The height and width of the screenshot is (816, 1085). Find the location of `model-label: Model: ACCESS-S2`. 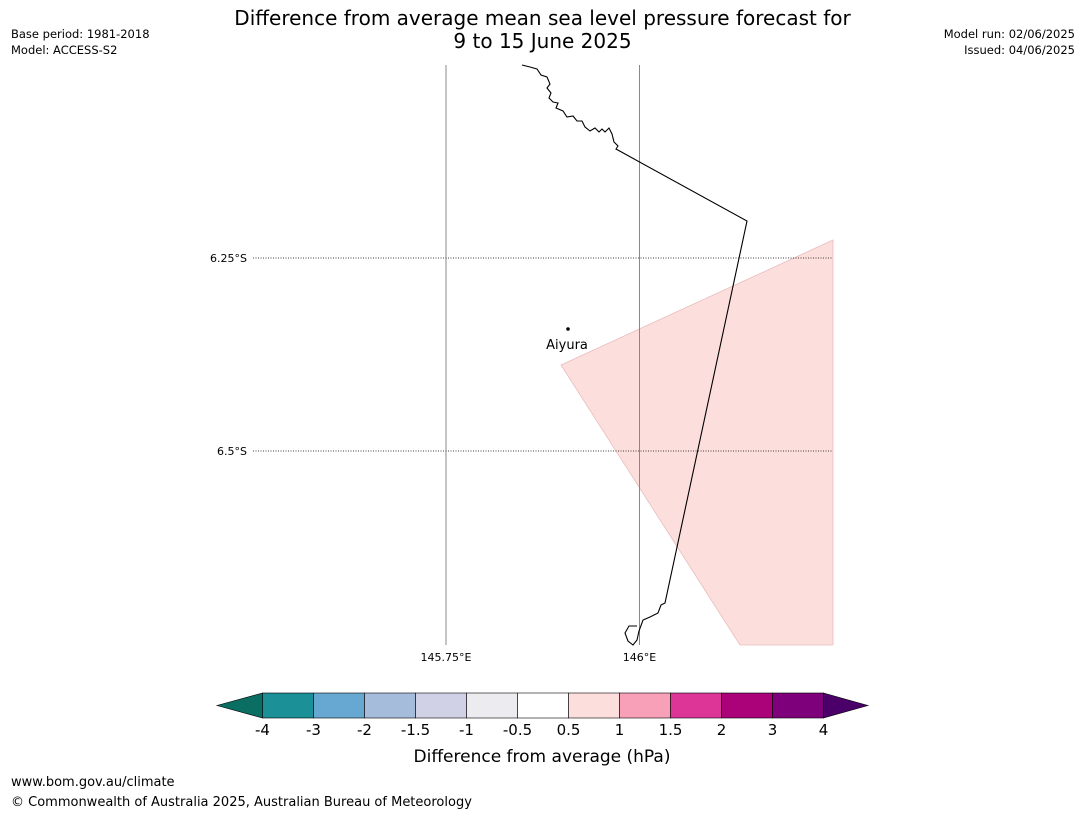

model-label: Model: ACCESS-S2 is located at coordinates (64, 50).